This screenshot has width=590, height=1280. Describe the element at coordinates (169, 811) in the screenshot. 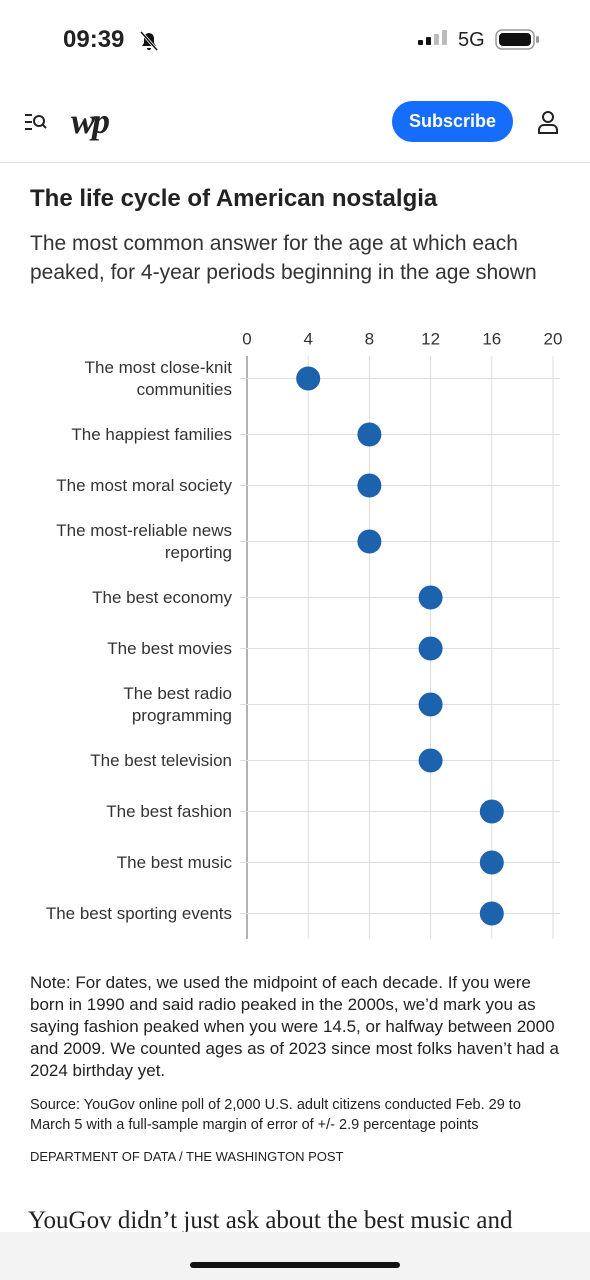

I see `category-label: The best fashion` at that location.